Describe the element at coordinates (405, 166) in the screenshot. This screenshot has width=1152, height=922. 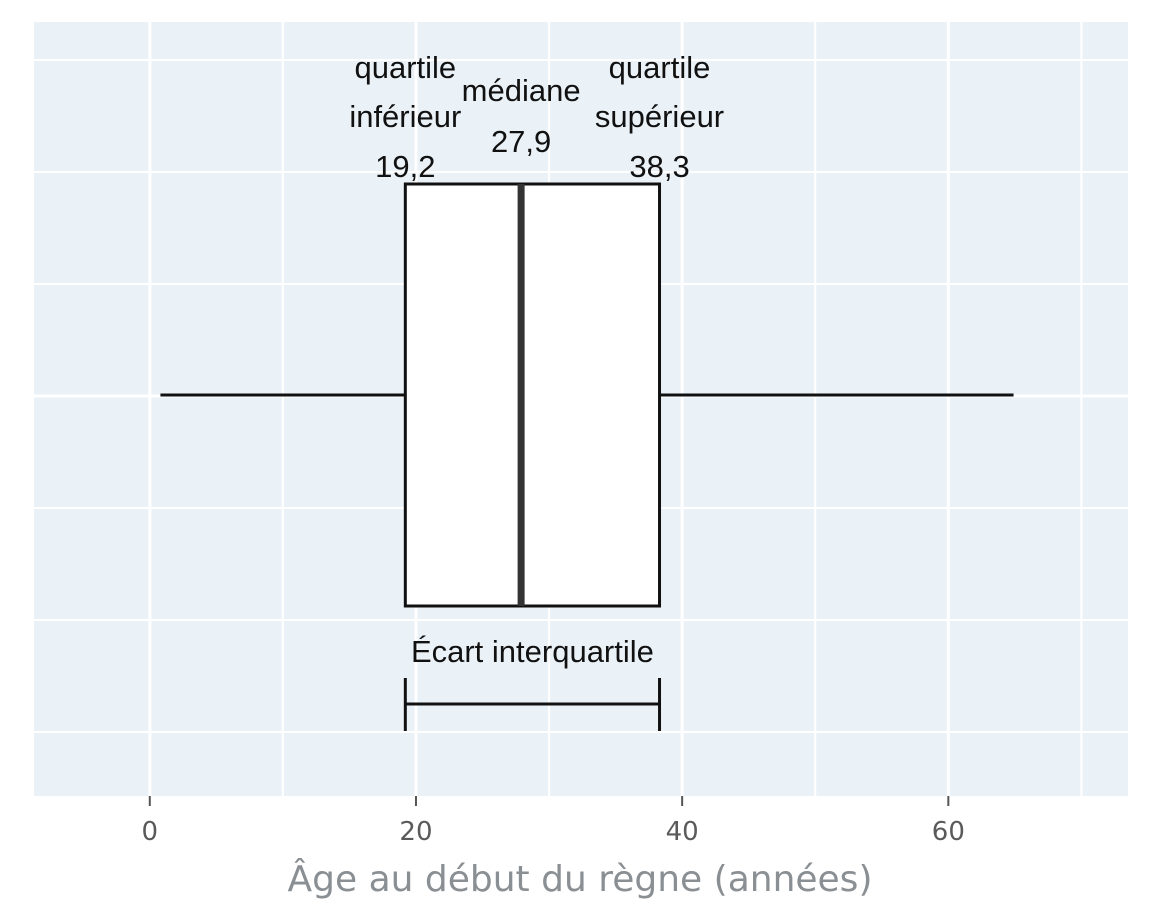
I see `q1-value-label: 19,2` at that location.